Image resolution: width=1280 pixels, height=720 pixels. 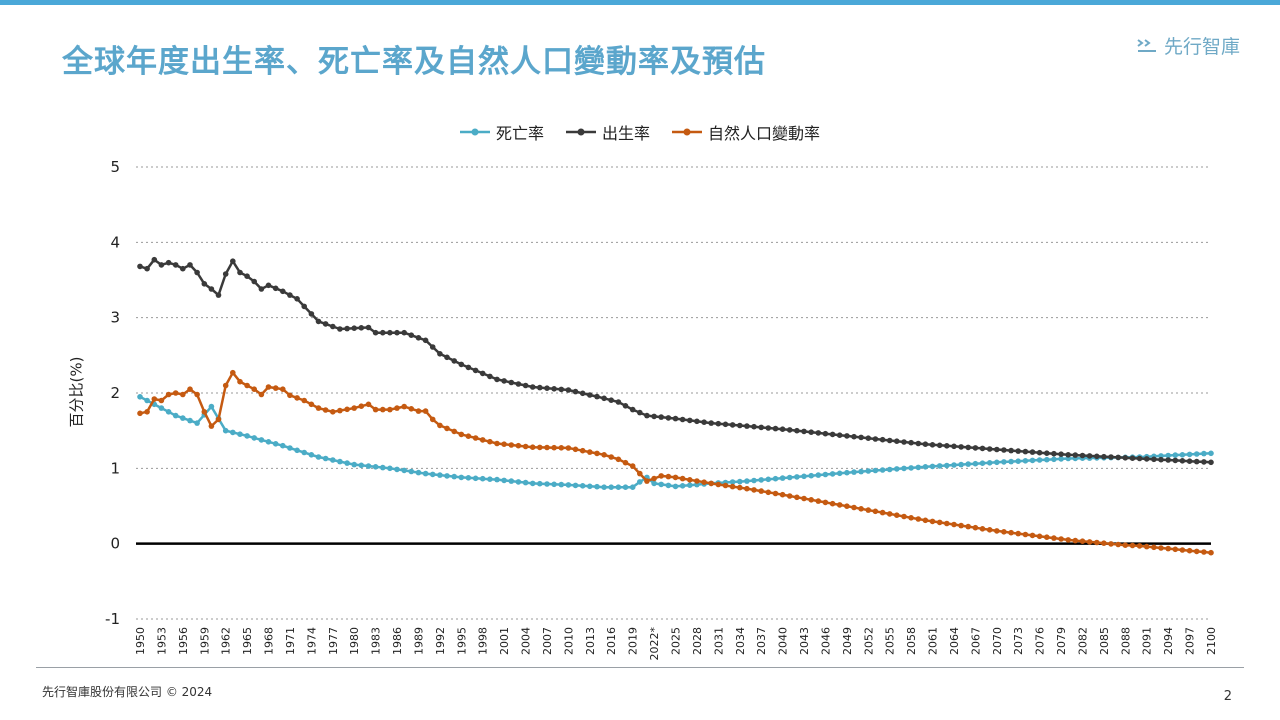 What do you see at coordinates (1040, 641) in the screenshot?
I see `x-tick-label: 2076` at bounding box center [1040, 641].